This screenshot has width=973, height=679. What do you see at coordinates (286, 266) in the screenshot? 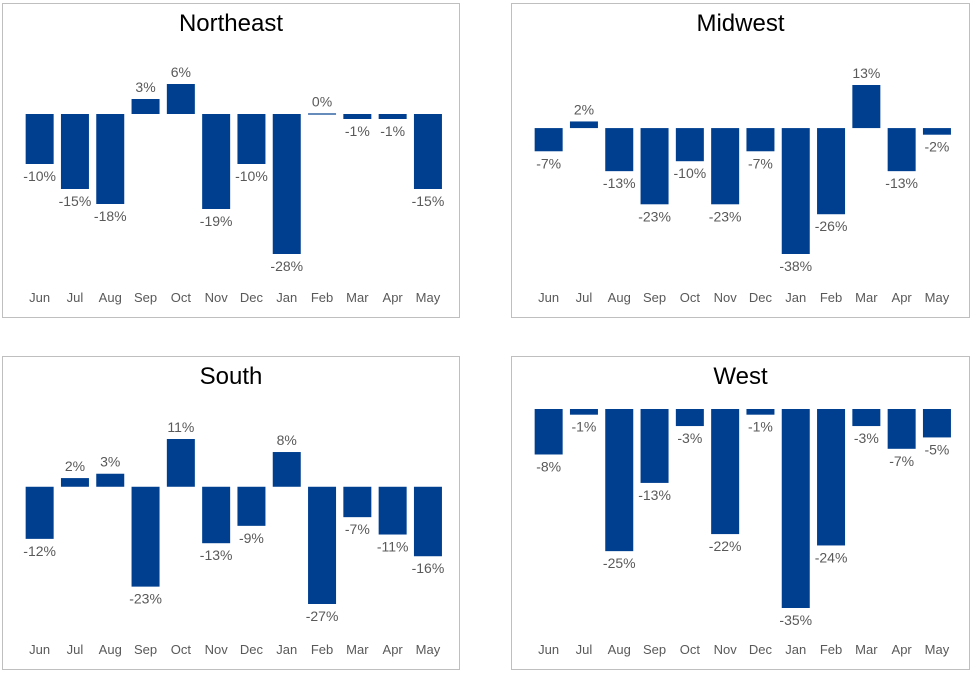
I see `data-label: -28%` at bounding box center [286, 266].